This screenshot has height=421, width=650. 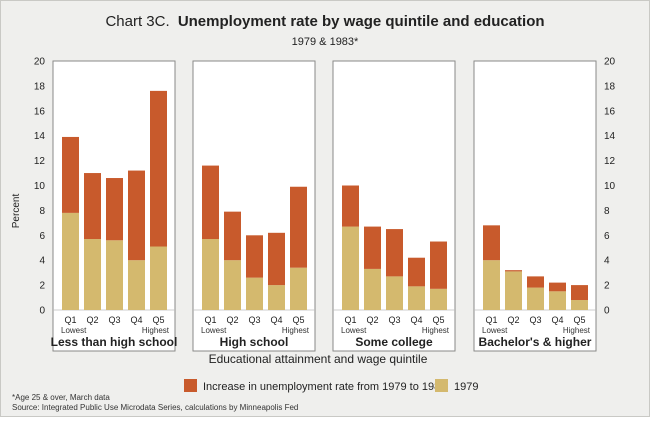 What do you see at coordinates (466, 387) in the screenshot?
I see `legend-label-1979: 1979` at bounding box center [466, 387].